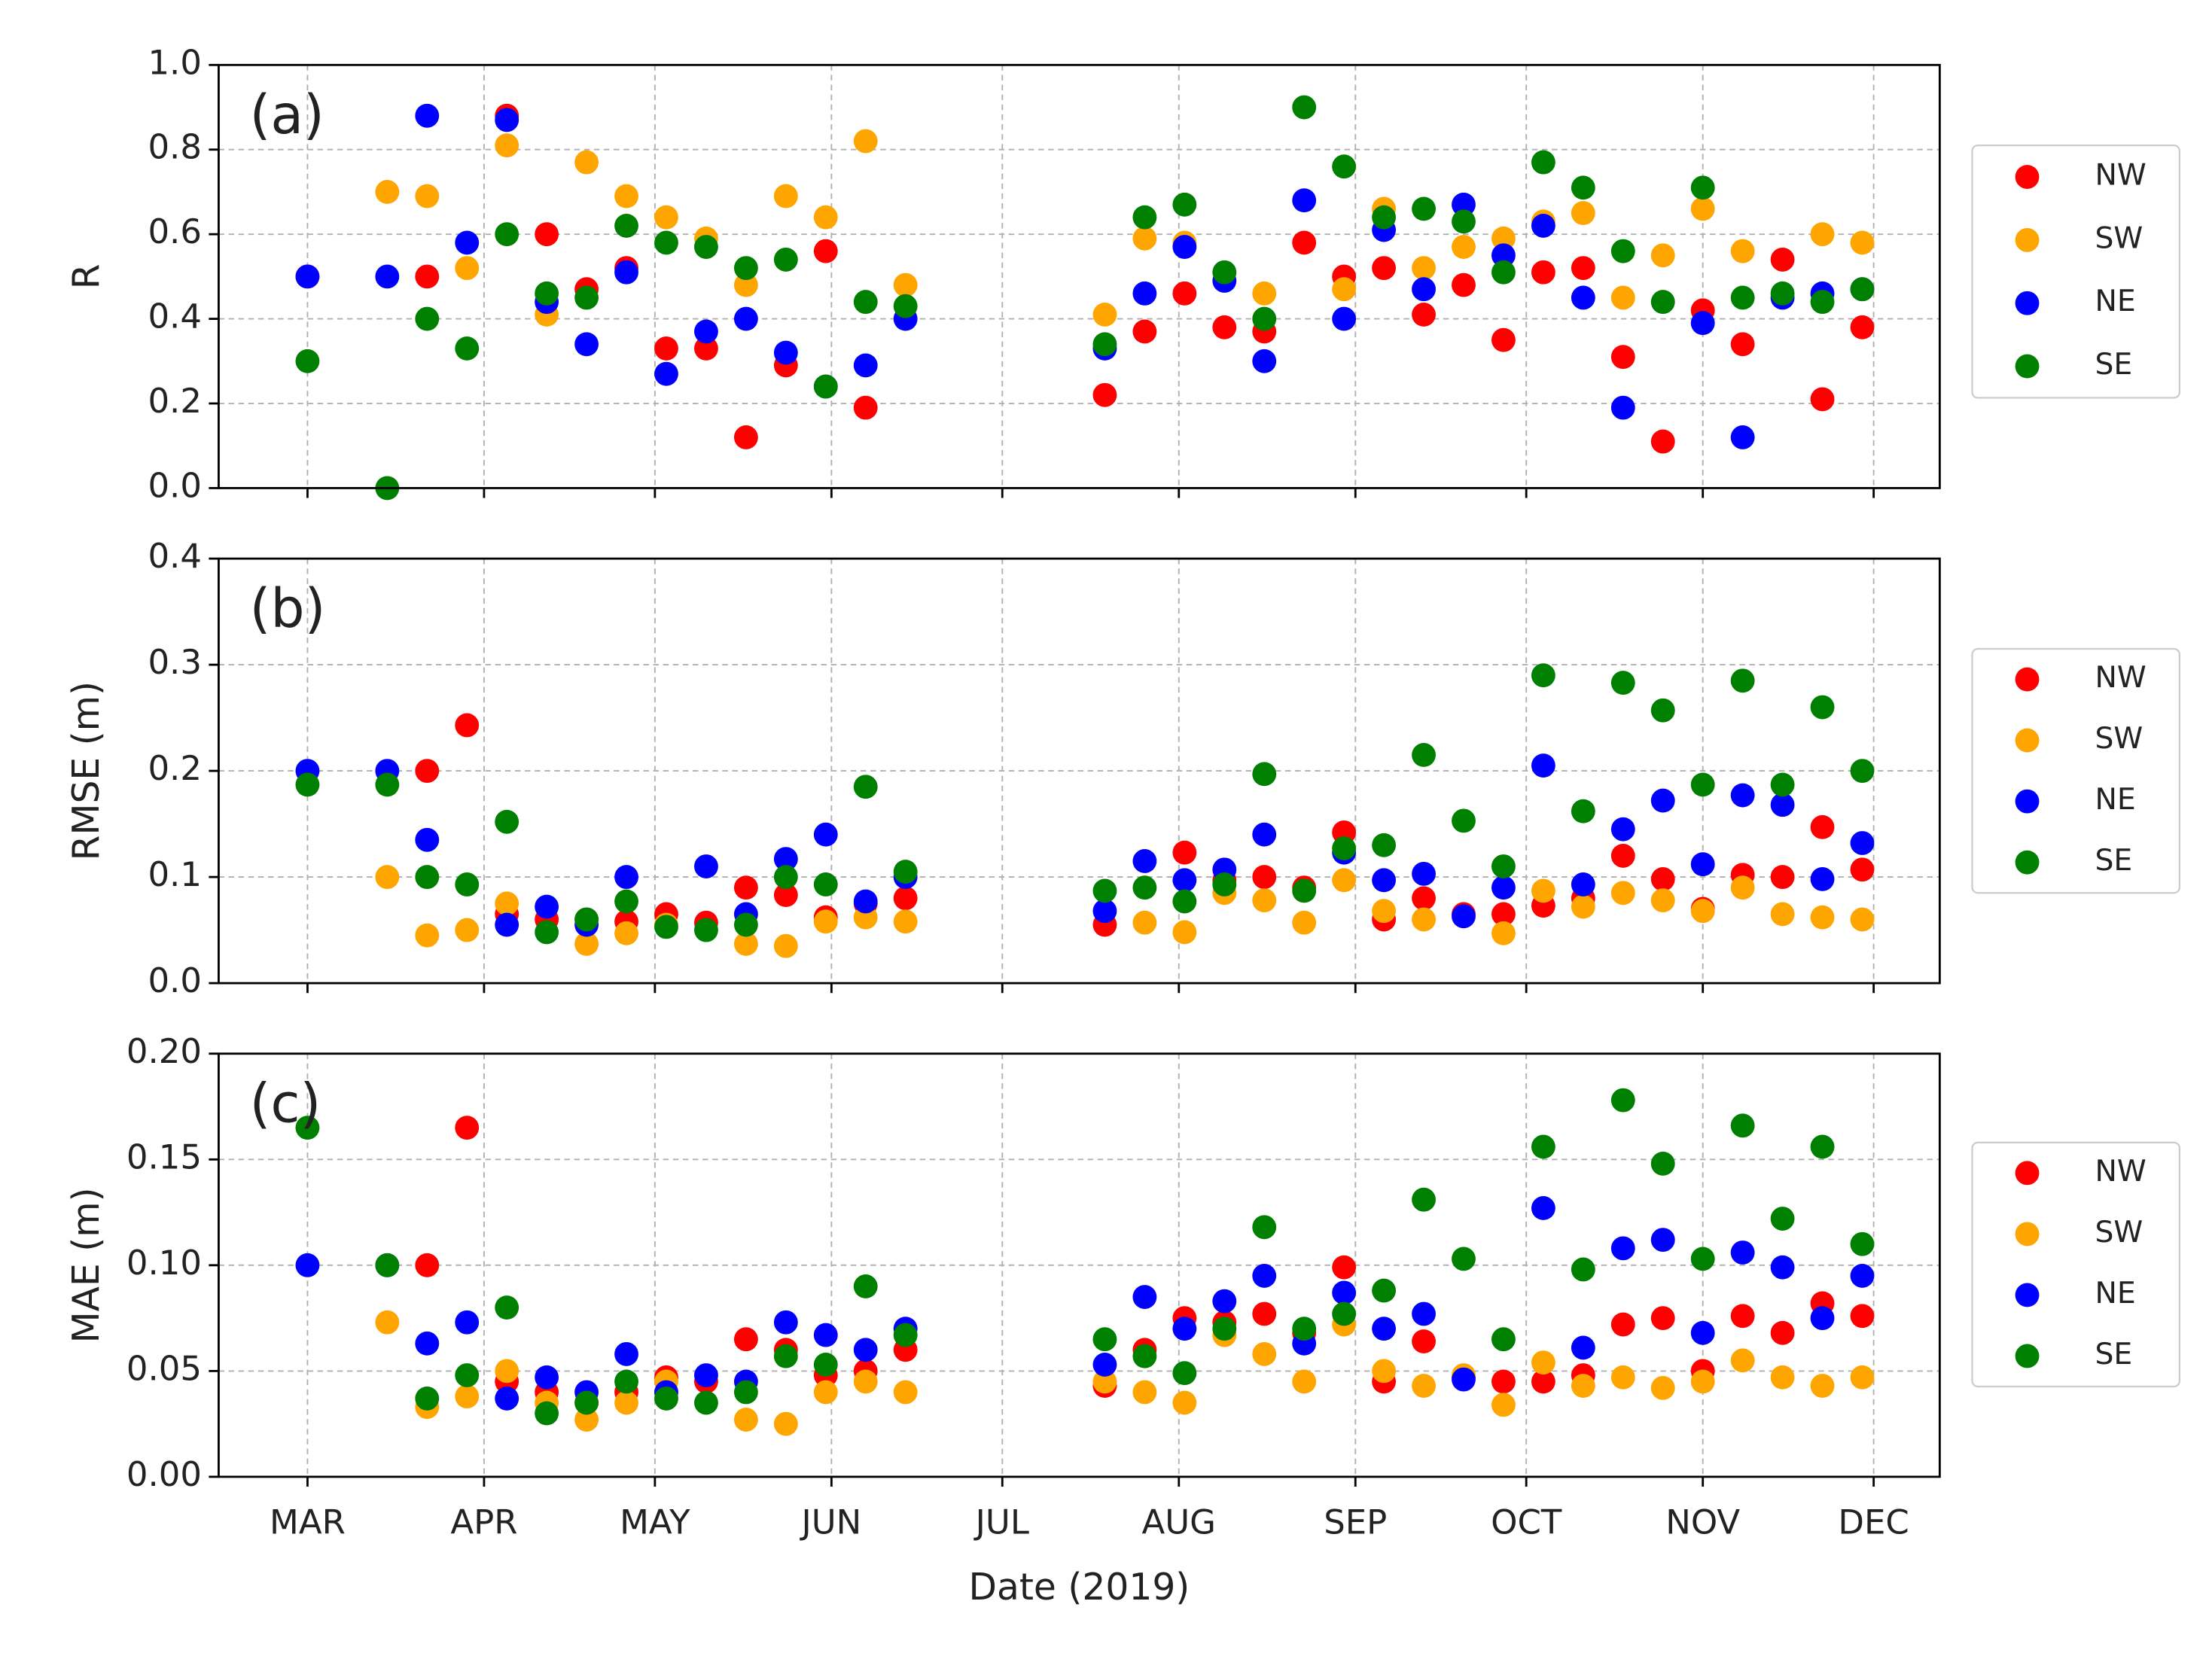 The height and width of the screenshot is (1656, 2212). Describe the element at coordinates (175, 62) in the screenshot. I see `y-tick-label: 1.0` at that location.